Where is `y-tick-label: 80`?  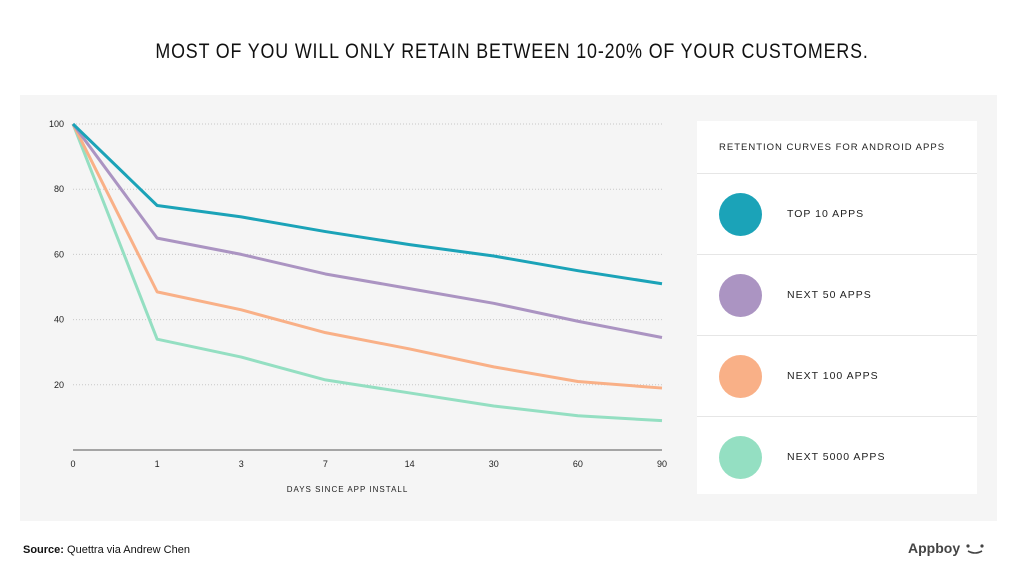
y-tick-label: 80 is located at coordinates (59, 189).